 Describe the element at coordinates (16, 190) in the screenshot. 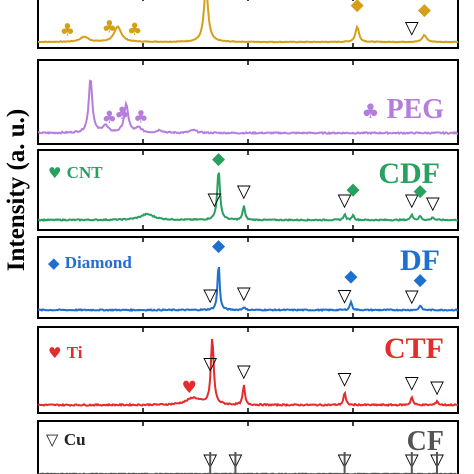

I see `y-axis-label: Intensity (a. u.)` at that location.